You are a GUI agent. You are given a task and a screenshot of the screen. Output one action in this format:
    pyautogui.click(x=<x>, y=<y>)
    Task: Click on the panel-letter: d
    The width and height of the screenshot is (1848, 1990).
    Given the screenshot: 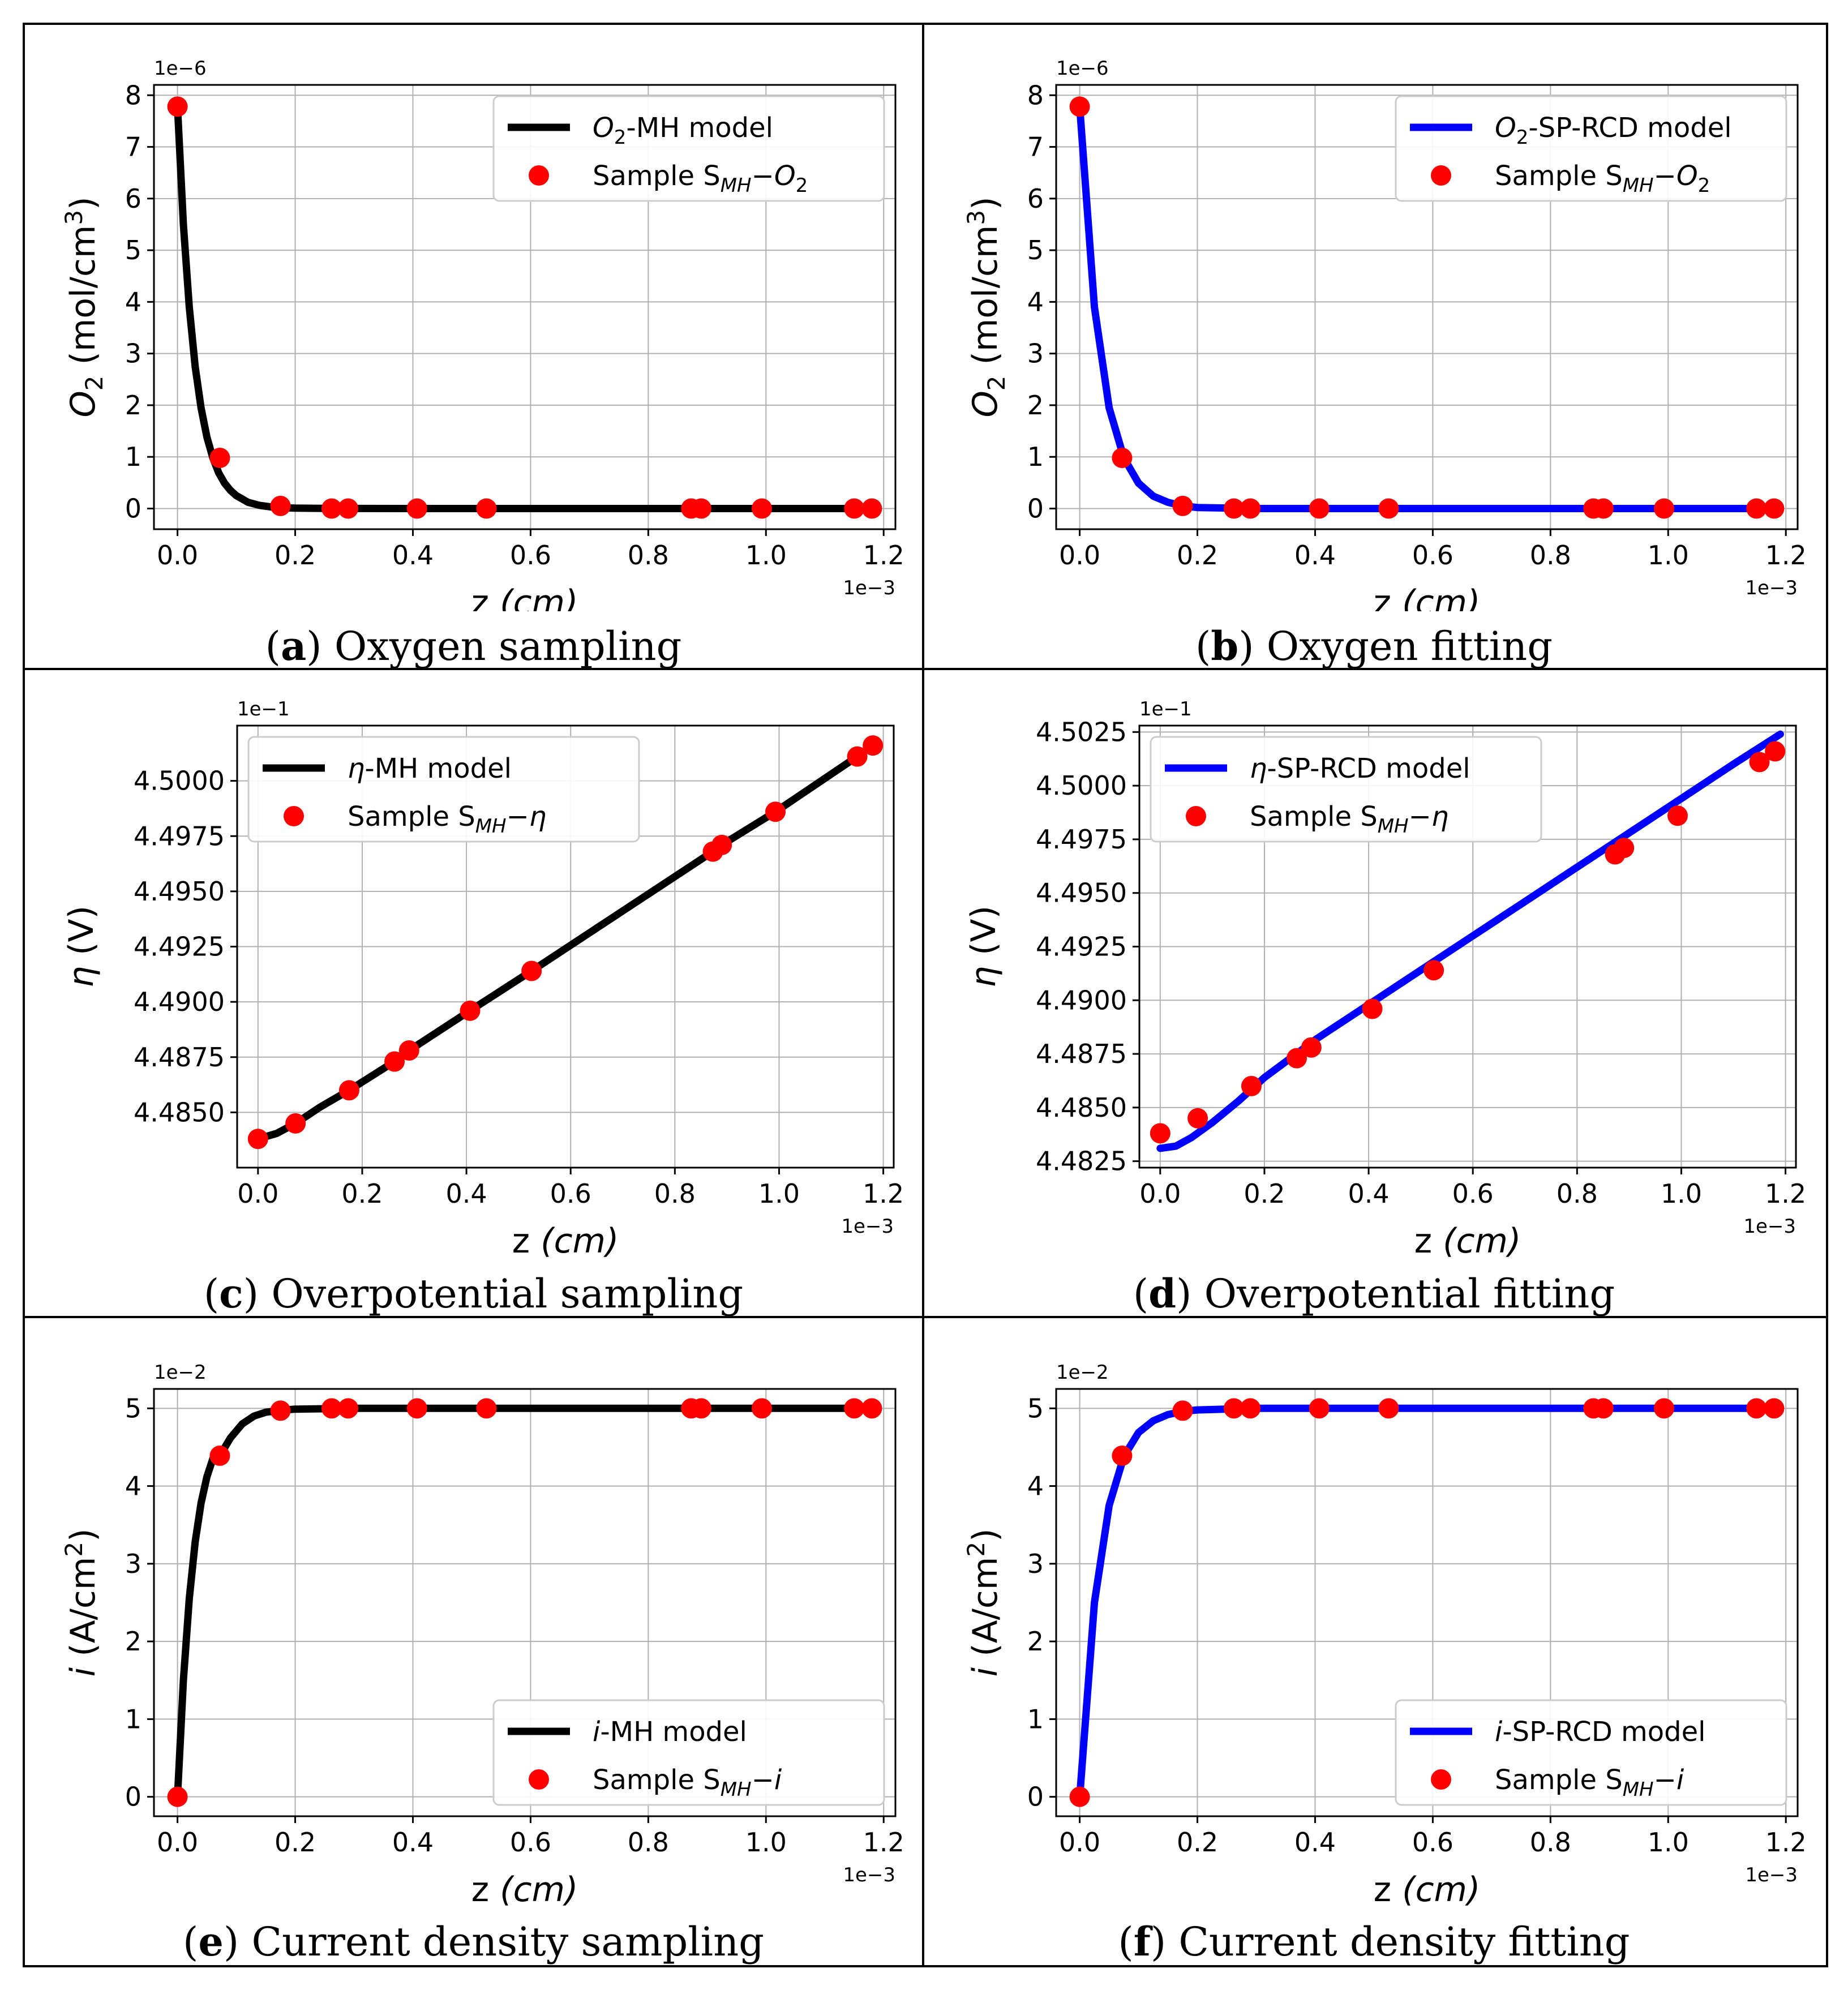 What is the action you would take?
    pyautogui.click(x=1162, y=1293)
    